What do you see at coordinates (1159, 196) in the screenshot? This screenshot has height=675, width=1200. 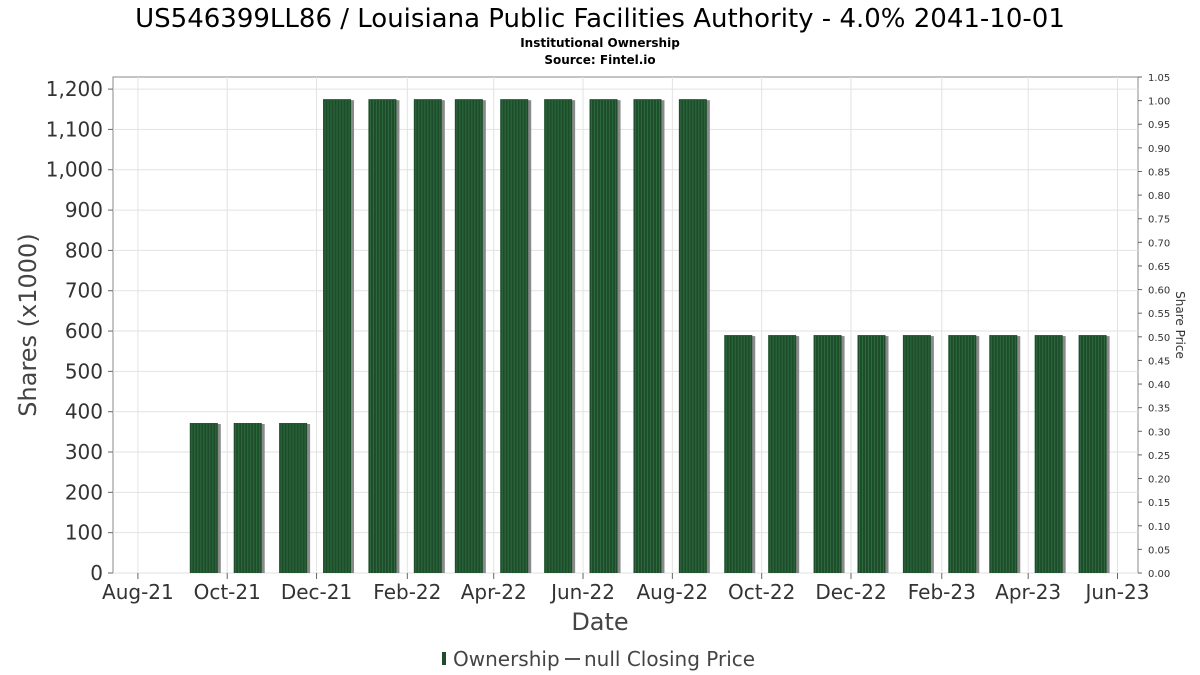 I see `y2-tick-label: 0.80` at bounding box center [1159, 196].